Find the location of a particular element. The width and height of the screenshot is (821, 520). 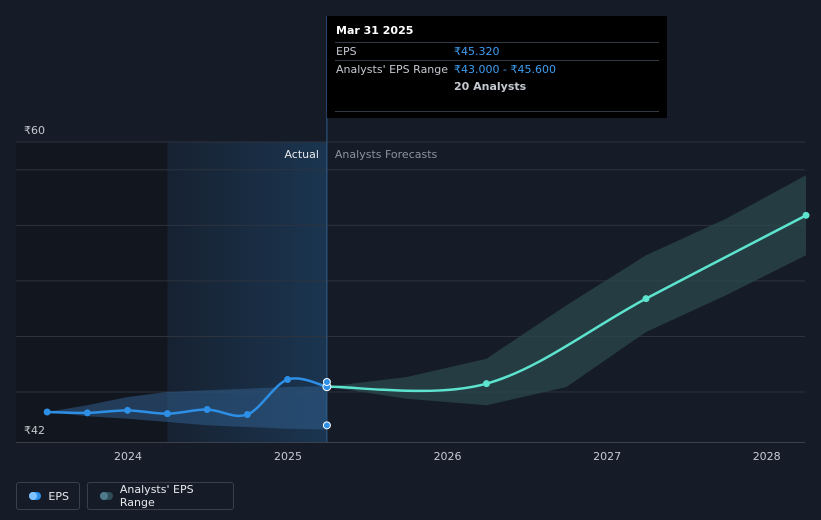

range-low-point is located at coordinates (326, 425).